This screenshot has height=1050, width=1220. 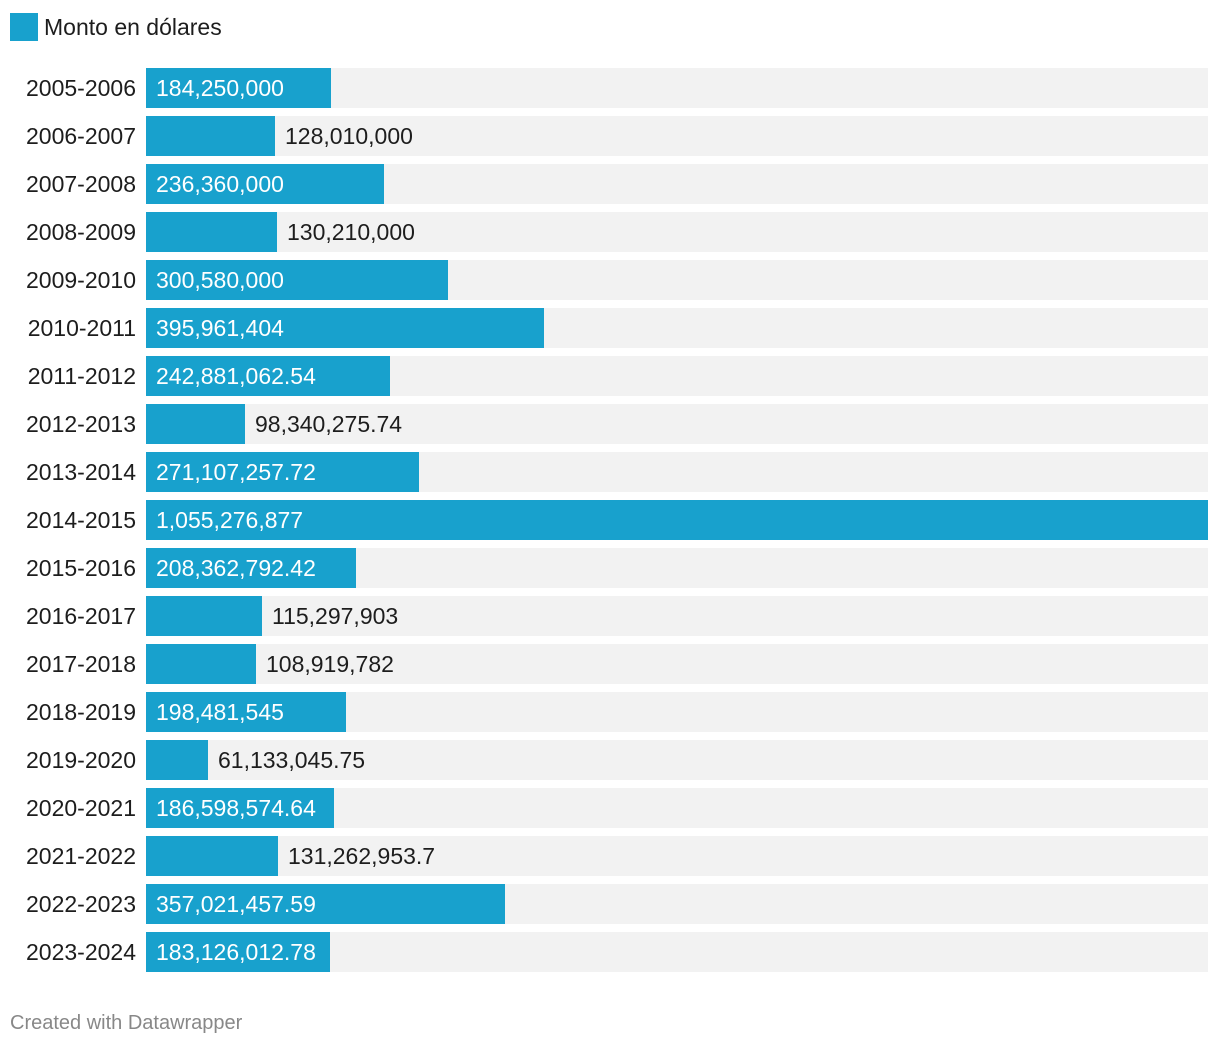 I want to click on bar-track: 1,055,276,877, so click(x=677, y=520).